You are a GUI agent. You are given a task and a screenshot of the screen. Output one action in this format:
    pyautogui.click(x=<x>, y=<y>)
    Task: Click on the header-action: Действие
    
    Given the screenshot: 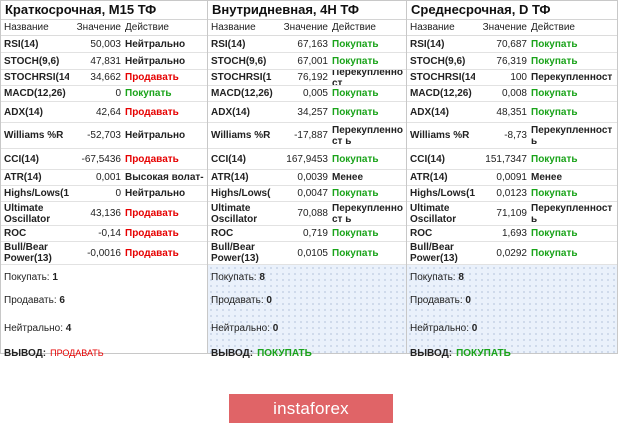 What is the action you would take?
    pyautogui.click(x=553, y=27)
    